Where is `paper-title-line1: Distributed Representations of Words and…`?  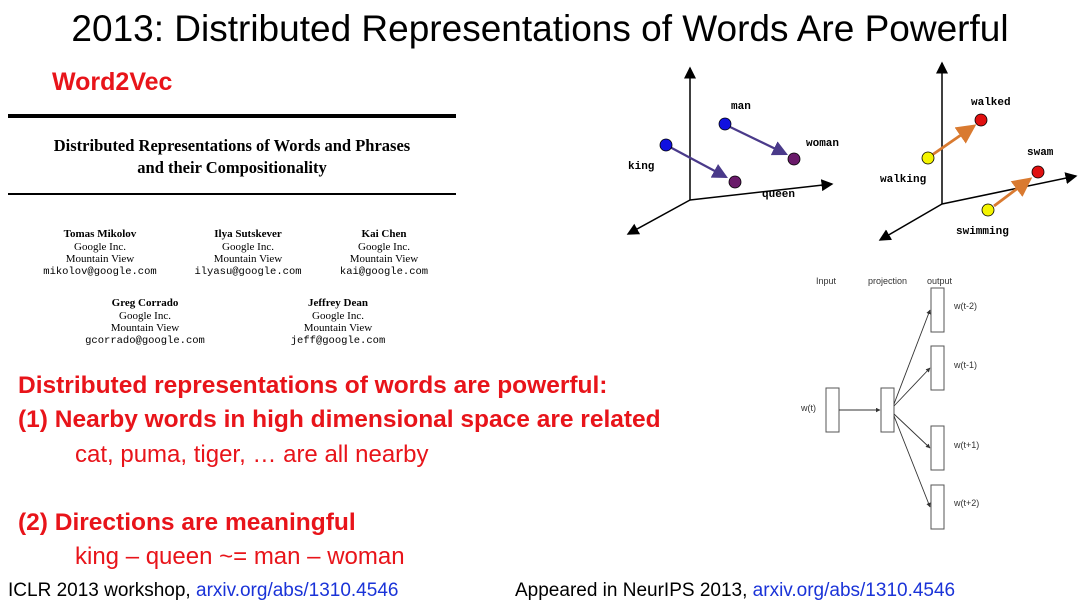 paper-title-line1: Distributed Representations of Words and… is located at coordinates (232, 145).